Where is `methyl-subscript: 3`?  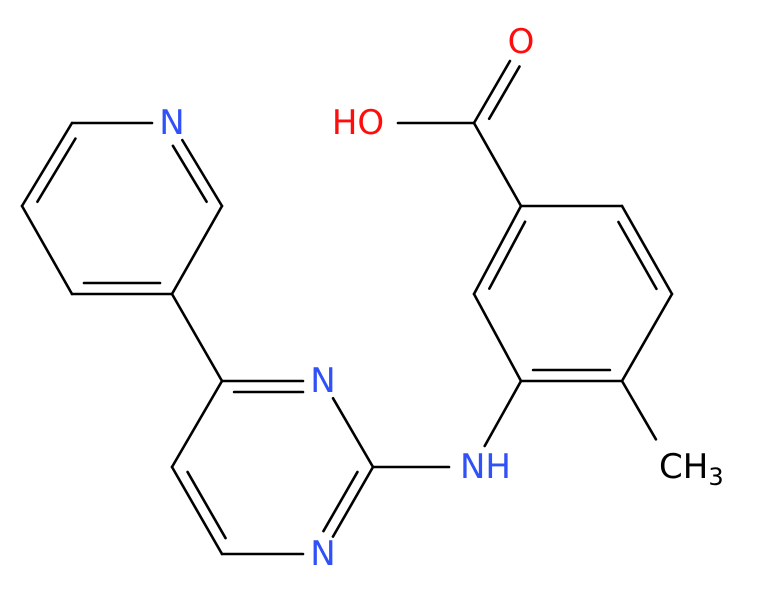 methyl-subscript: 3 is located at coordinates (715, 477).